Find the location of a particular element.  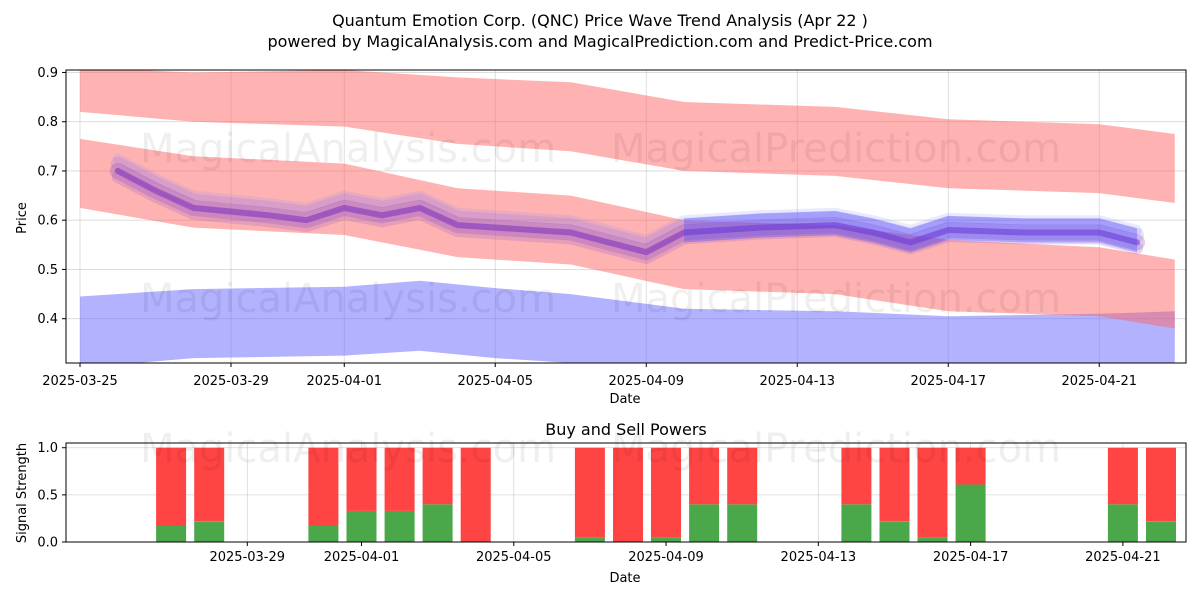

price-y-axis: 0.4 0.5 0.6 0.7 0.8 0.9 is located at coordinates (51, 196).